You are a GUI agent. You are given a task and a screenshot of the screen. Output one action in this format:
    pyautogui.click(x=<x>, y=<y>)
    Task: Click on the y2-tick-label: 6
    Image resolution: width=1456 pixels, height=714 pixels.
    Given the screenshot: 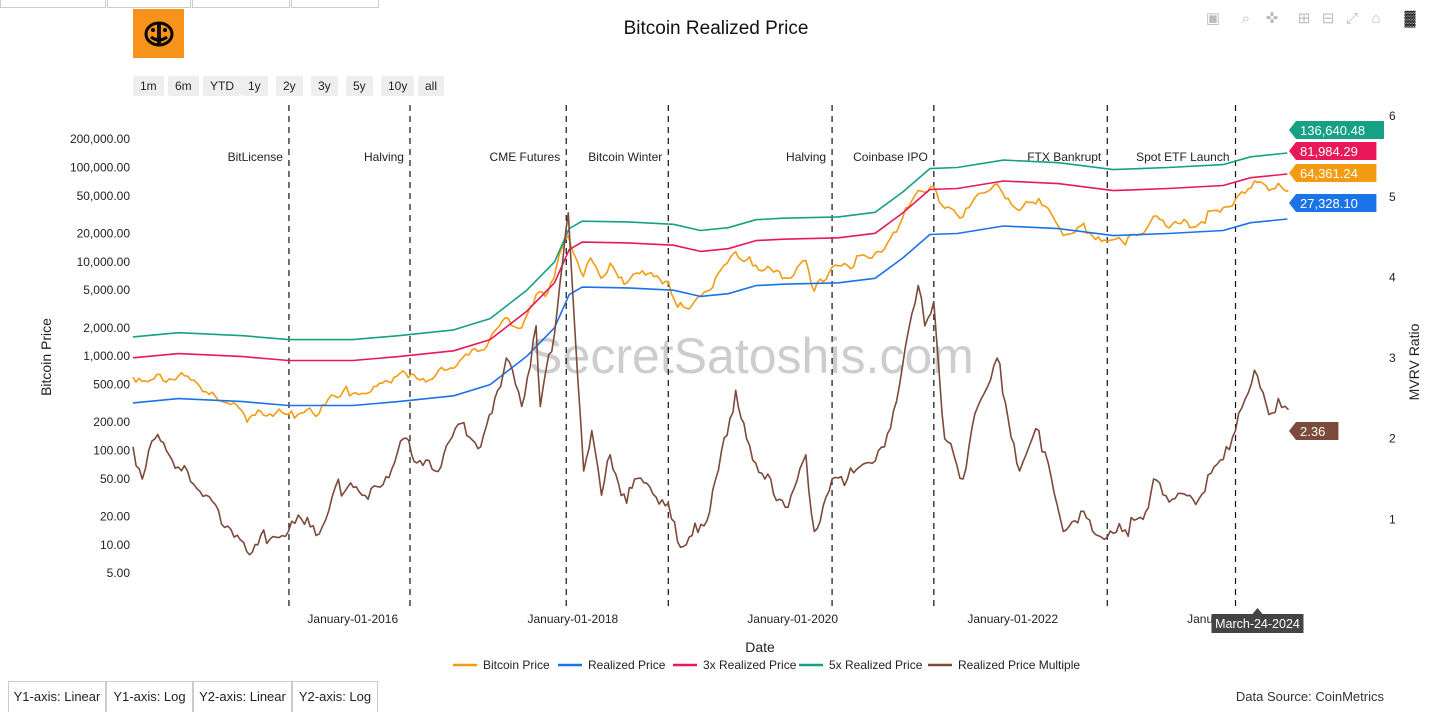 What is the action you would take?
    pyautogui.click(x=1392, y=116)
    